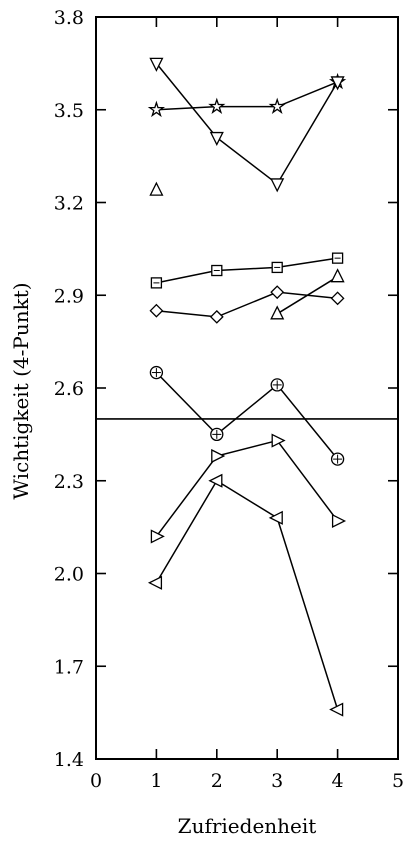 This screenshot has height=846, width=405. I want to click on x-tick-label: 3, so click(277, 781).